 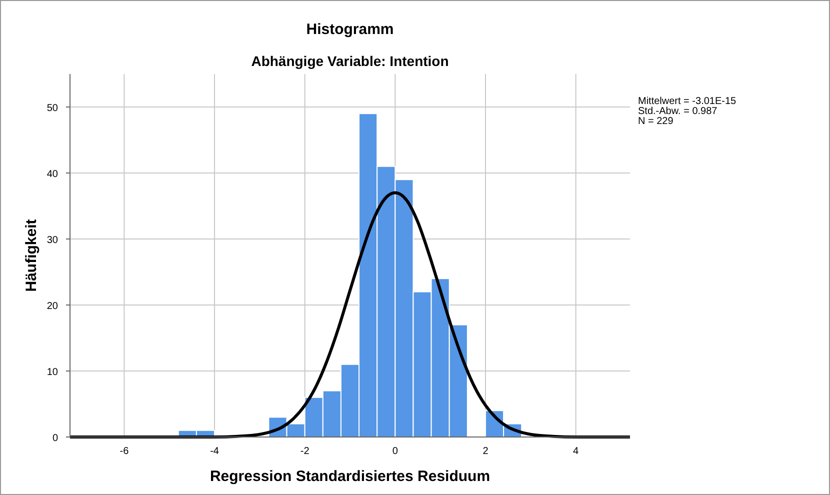 What do you see at coordinates (52, 240) in the screenshot?
I see `y-tick-label: 30` at bounding box center [52, 240].